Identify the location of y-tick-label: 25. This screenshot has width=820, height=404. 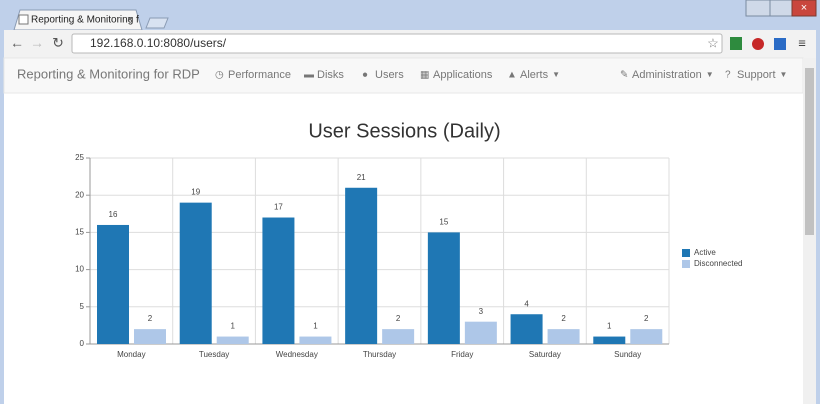
(79, 157).